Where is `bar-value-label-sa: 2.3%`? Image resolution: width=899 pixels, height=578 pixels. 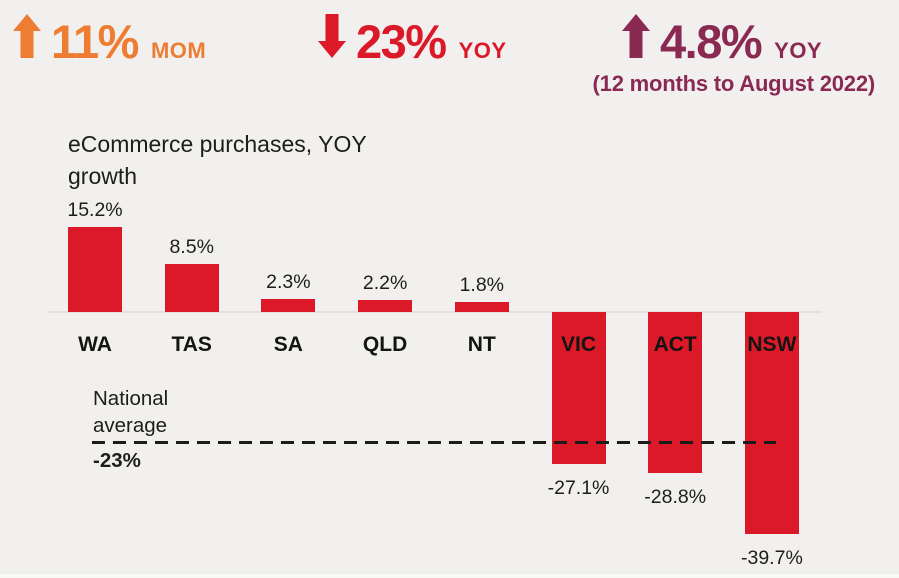 bar-value-label-sa: 2.3% is located at coordinates (288, 282).